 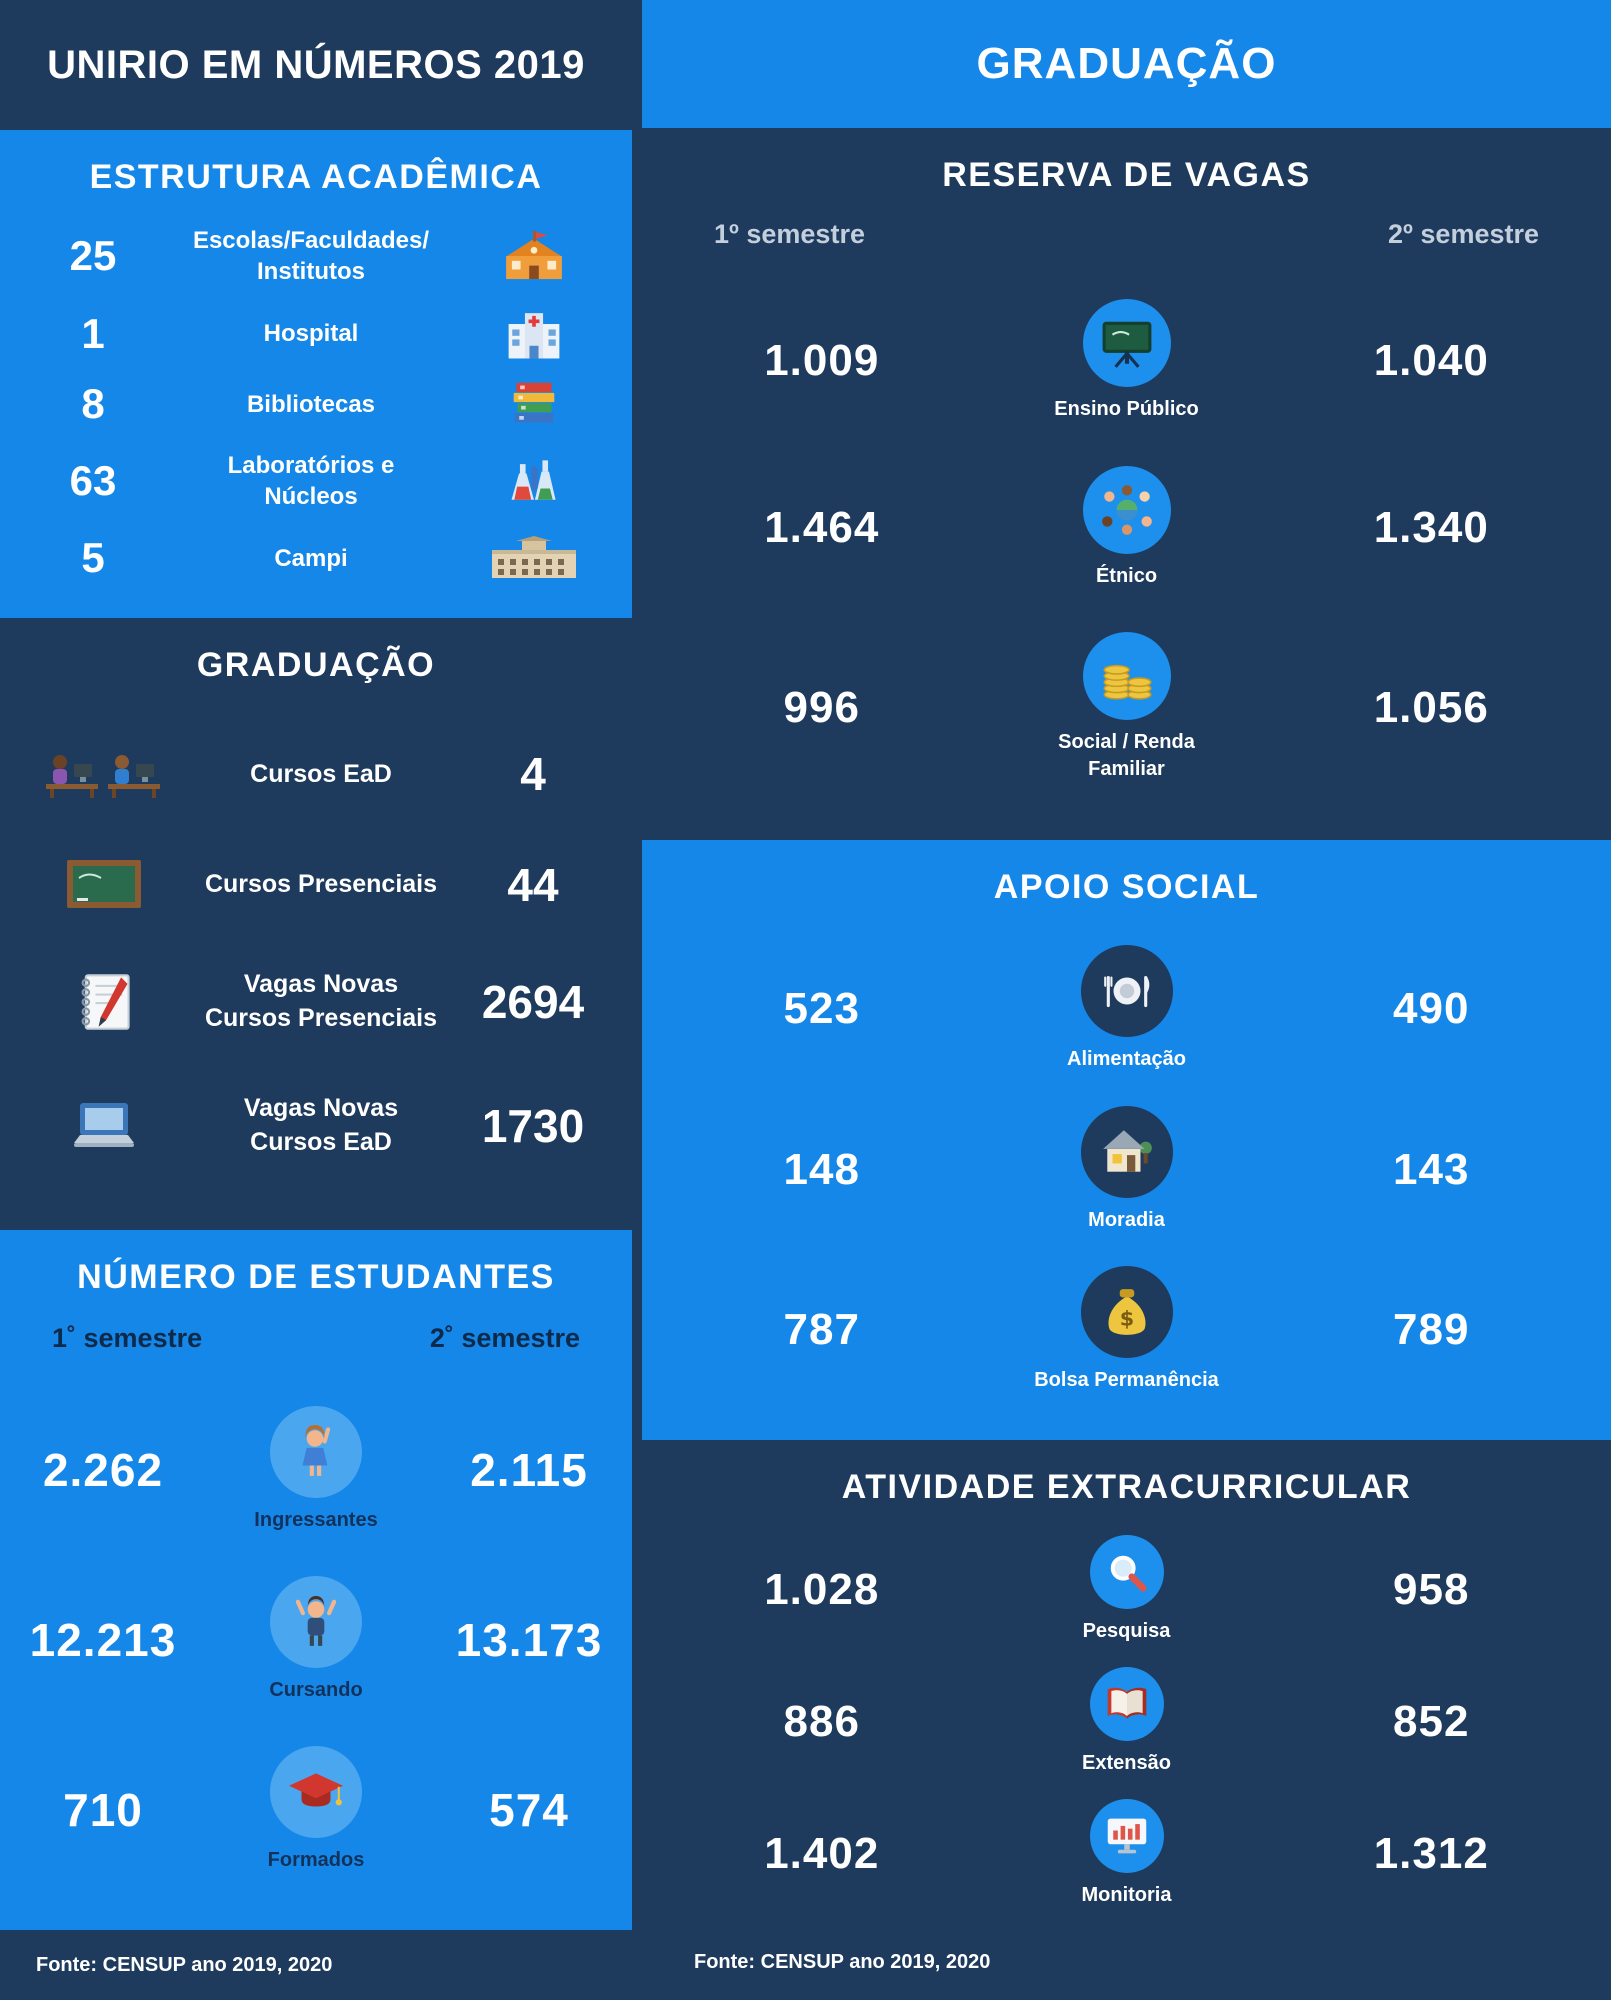 What do you see at coordinates (1431, 1329) in the screenshot?
I see `sem2-value: 789` at bounding box center [1431, 1329].